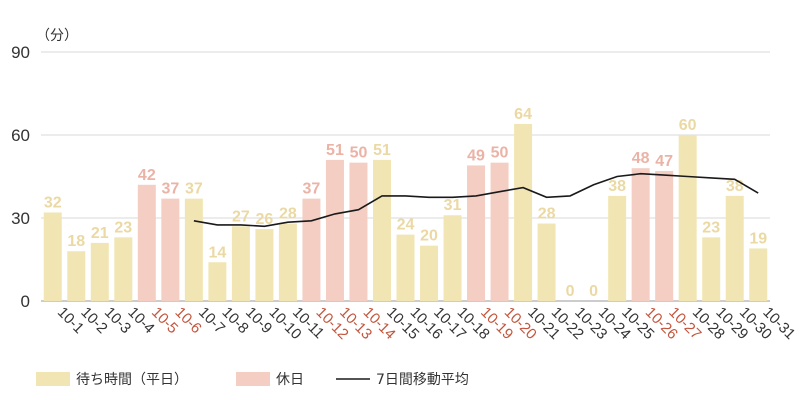 This screenshot has width=800, height=400. What do you see at coordinates (758, 238) in the screenshot?
I see `bar-value-label: 19` at bounding box center [758, 238].